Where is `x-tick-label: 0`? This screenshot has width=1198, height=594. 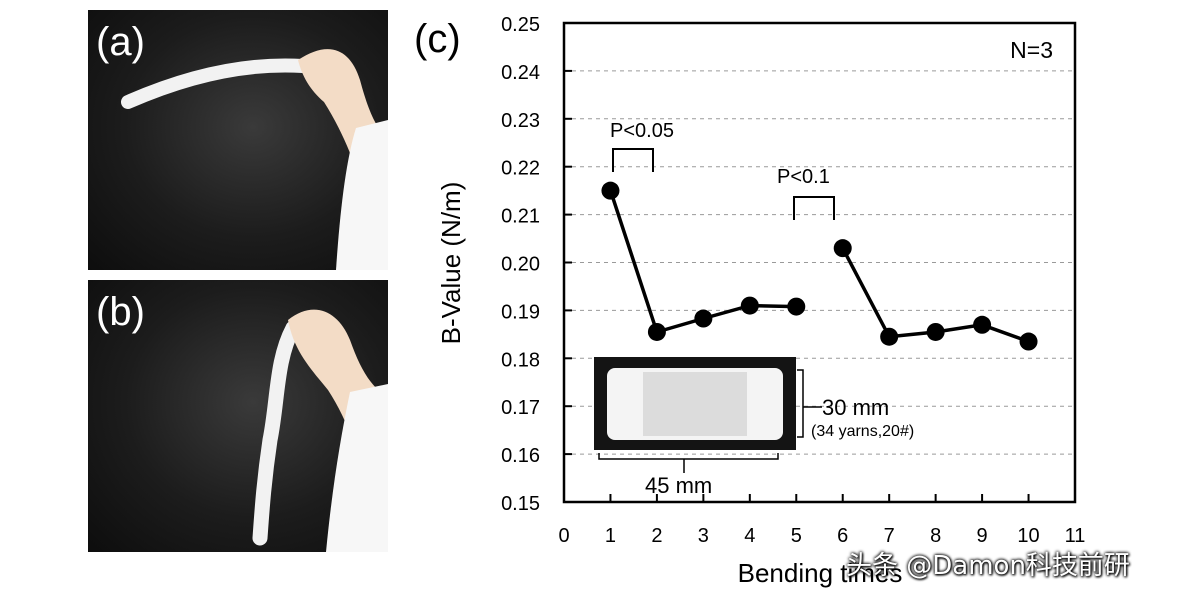 x-tick-label: 0 is located at coordinates (563, 536).